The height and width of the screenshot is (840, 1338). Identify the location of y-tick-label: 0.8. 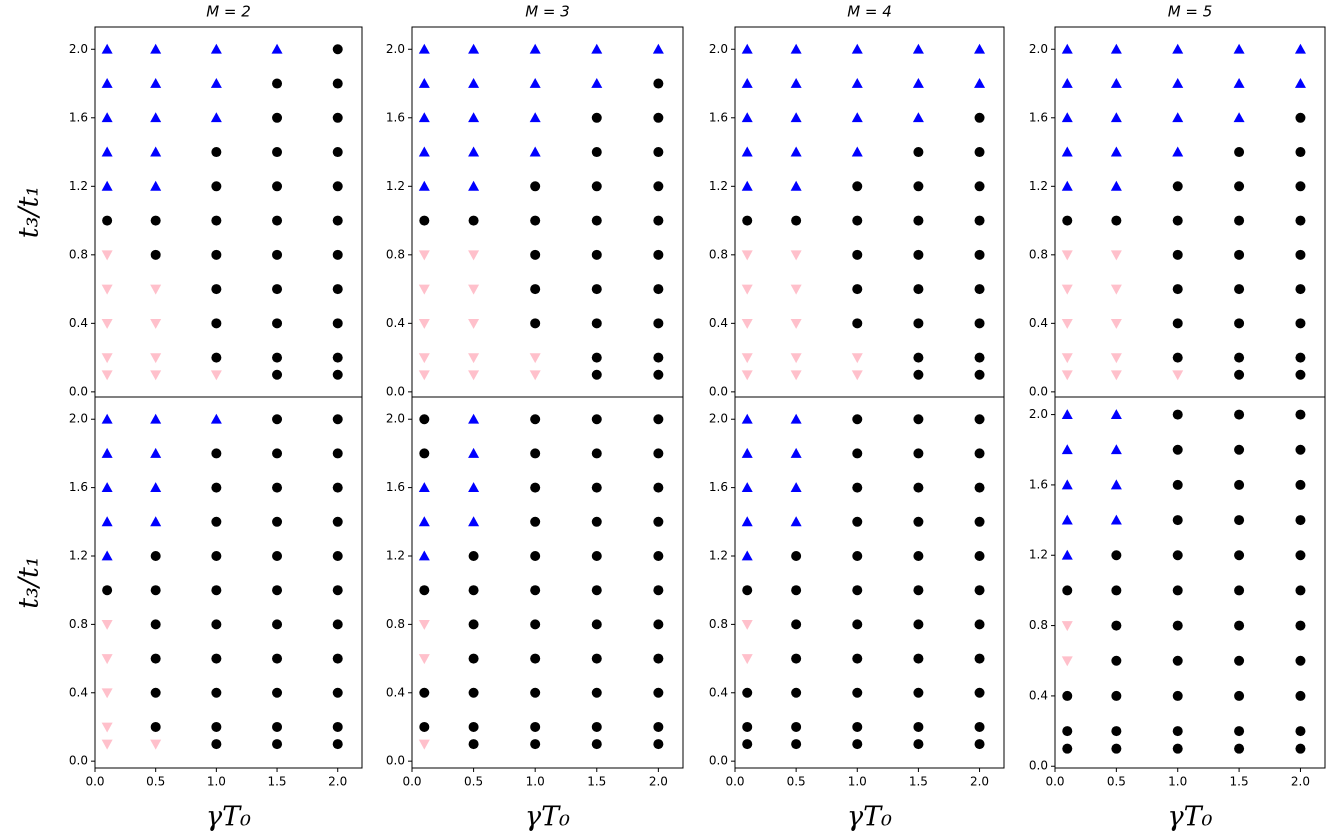
(78, 254).